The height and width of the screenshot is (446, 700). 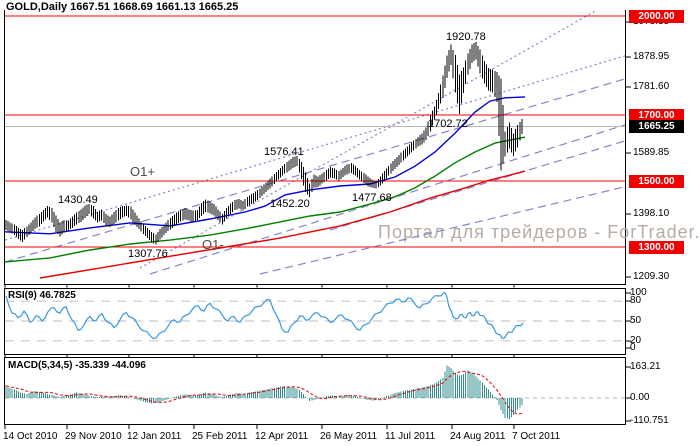 What do you see at coordinates (448, 124) in the screenshot?
I see `price-annotation: 1702.72` at bounding box center [448, 124].